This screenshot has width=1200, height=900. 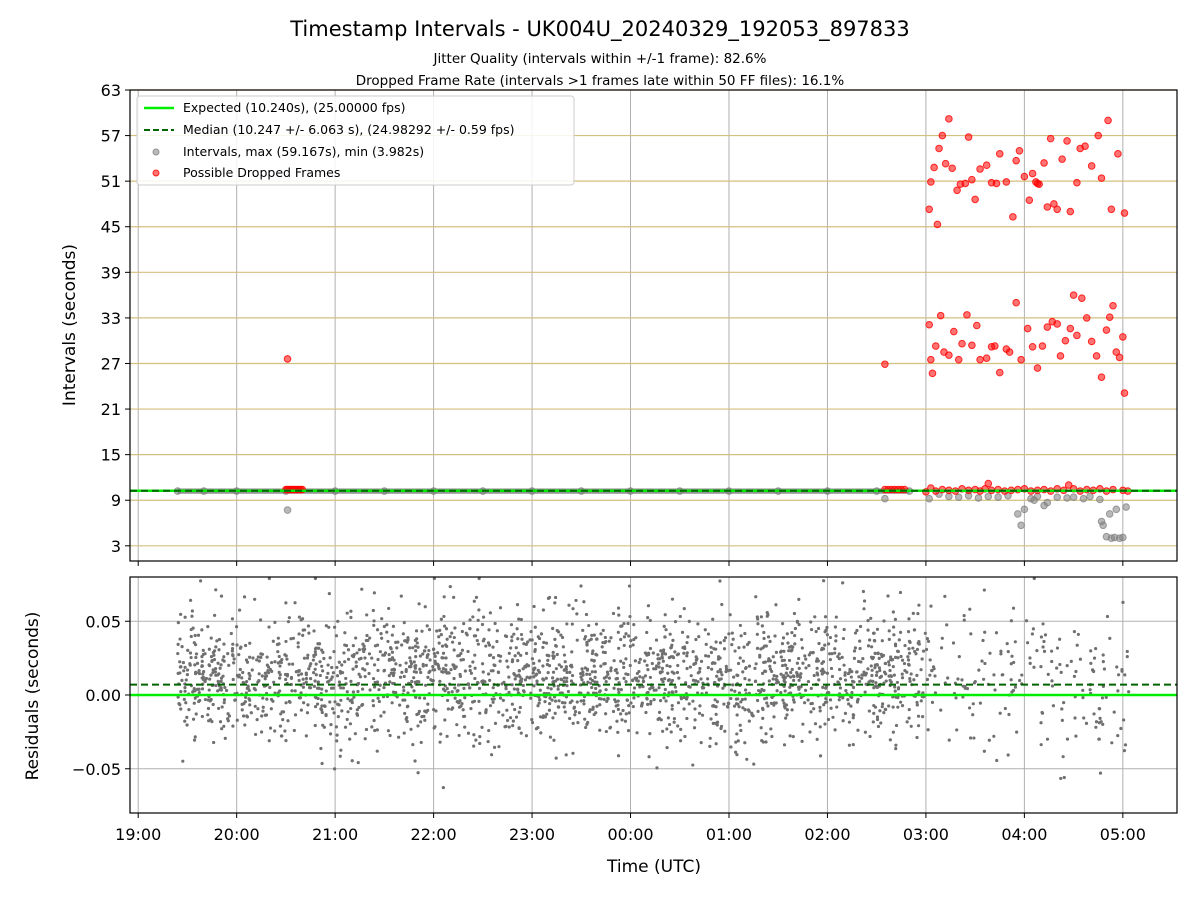 What do you see at coordinates (111, 136) in the screenshot?
I see `intervals-ytick-label-9: 57` at bounding box center [111, 136].